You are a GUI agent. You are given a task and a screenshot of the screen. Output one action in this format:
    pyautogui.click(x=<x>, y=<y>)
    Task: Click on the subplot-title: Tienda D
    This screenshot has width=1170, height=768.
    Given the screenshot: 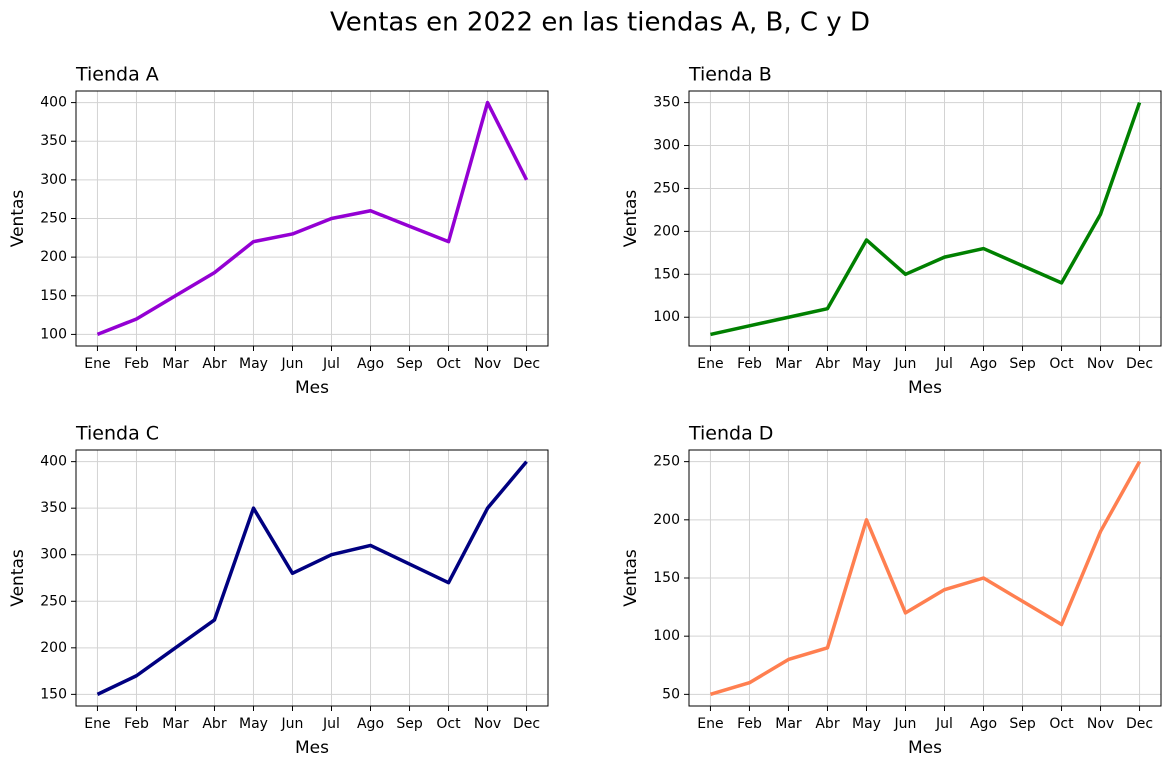 What is the action you would take?
    pyautogui.click(x=730, y=434)
    